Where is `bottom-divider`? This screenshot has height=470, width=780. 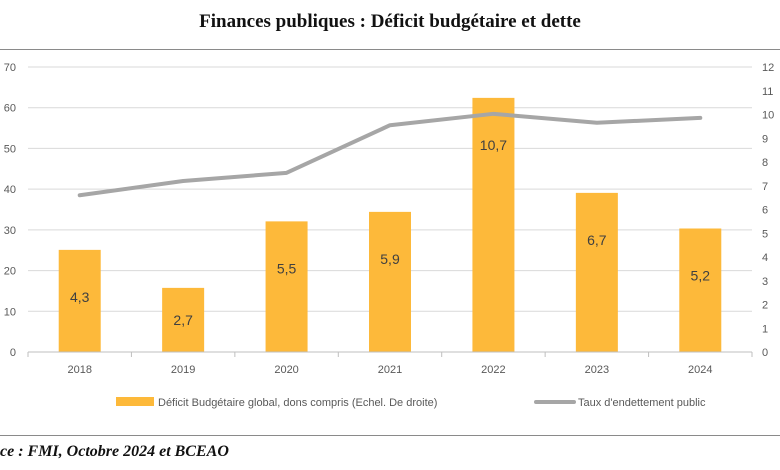
bottom-divider is located at coordinates (390, 435).